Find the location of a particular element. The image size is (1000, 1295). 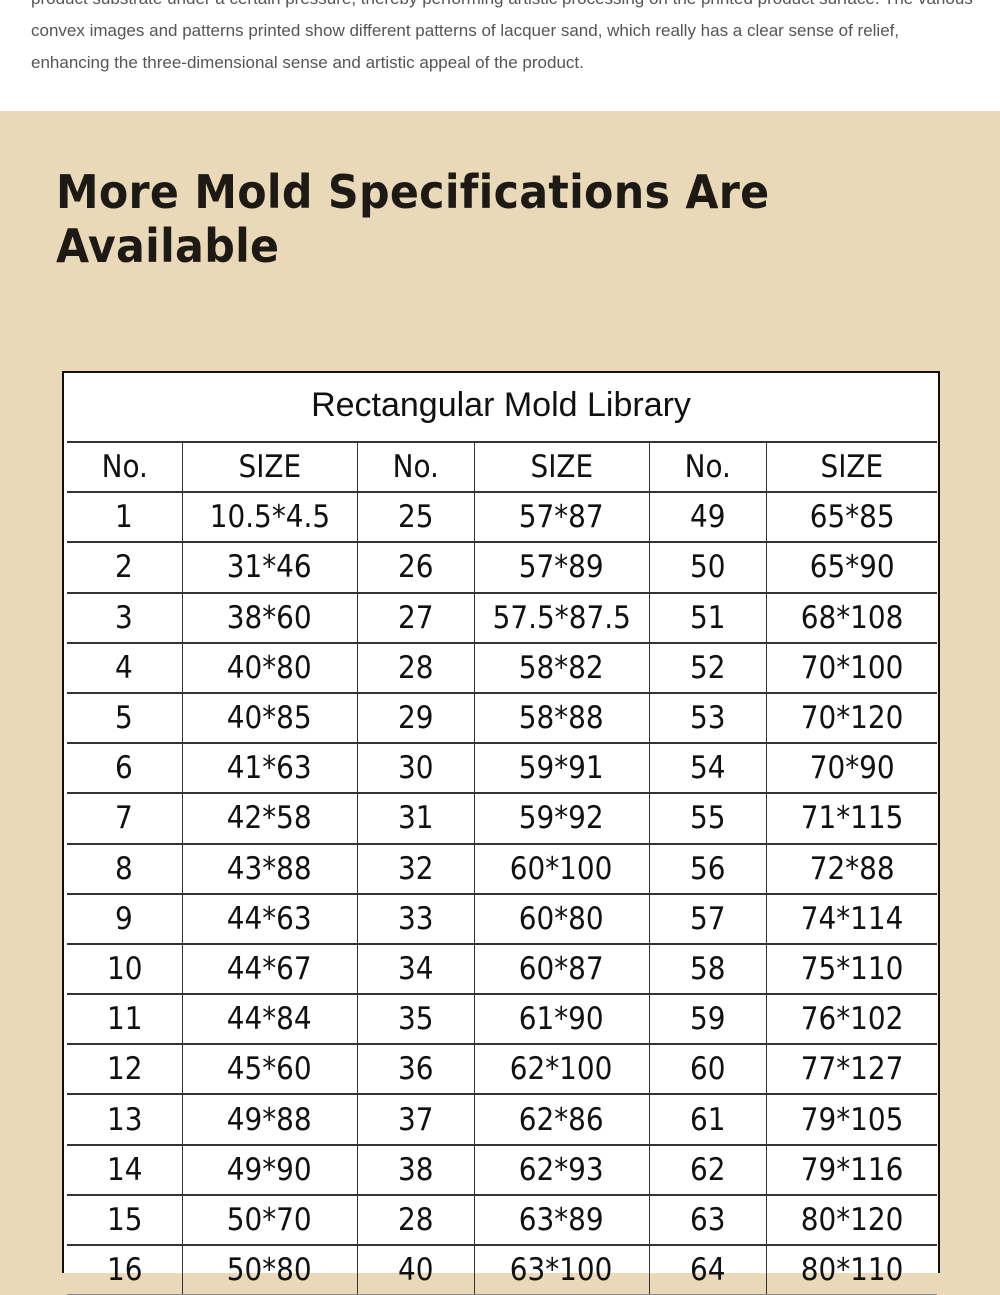

table-cell: 49 is located at coordinates (707, 517).